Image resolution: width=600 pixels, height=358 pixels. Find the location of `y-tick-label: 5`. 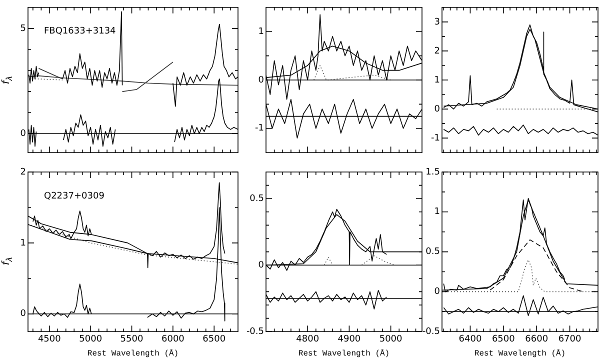

y-tick-label: 5 is located at coordinates (23, 29).